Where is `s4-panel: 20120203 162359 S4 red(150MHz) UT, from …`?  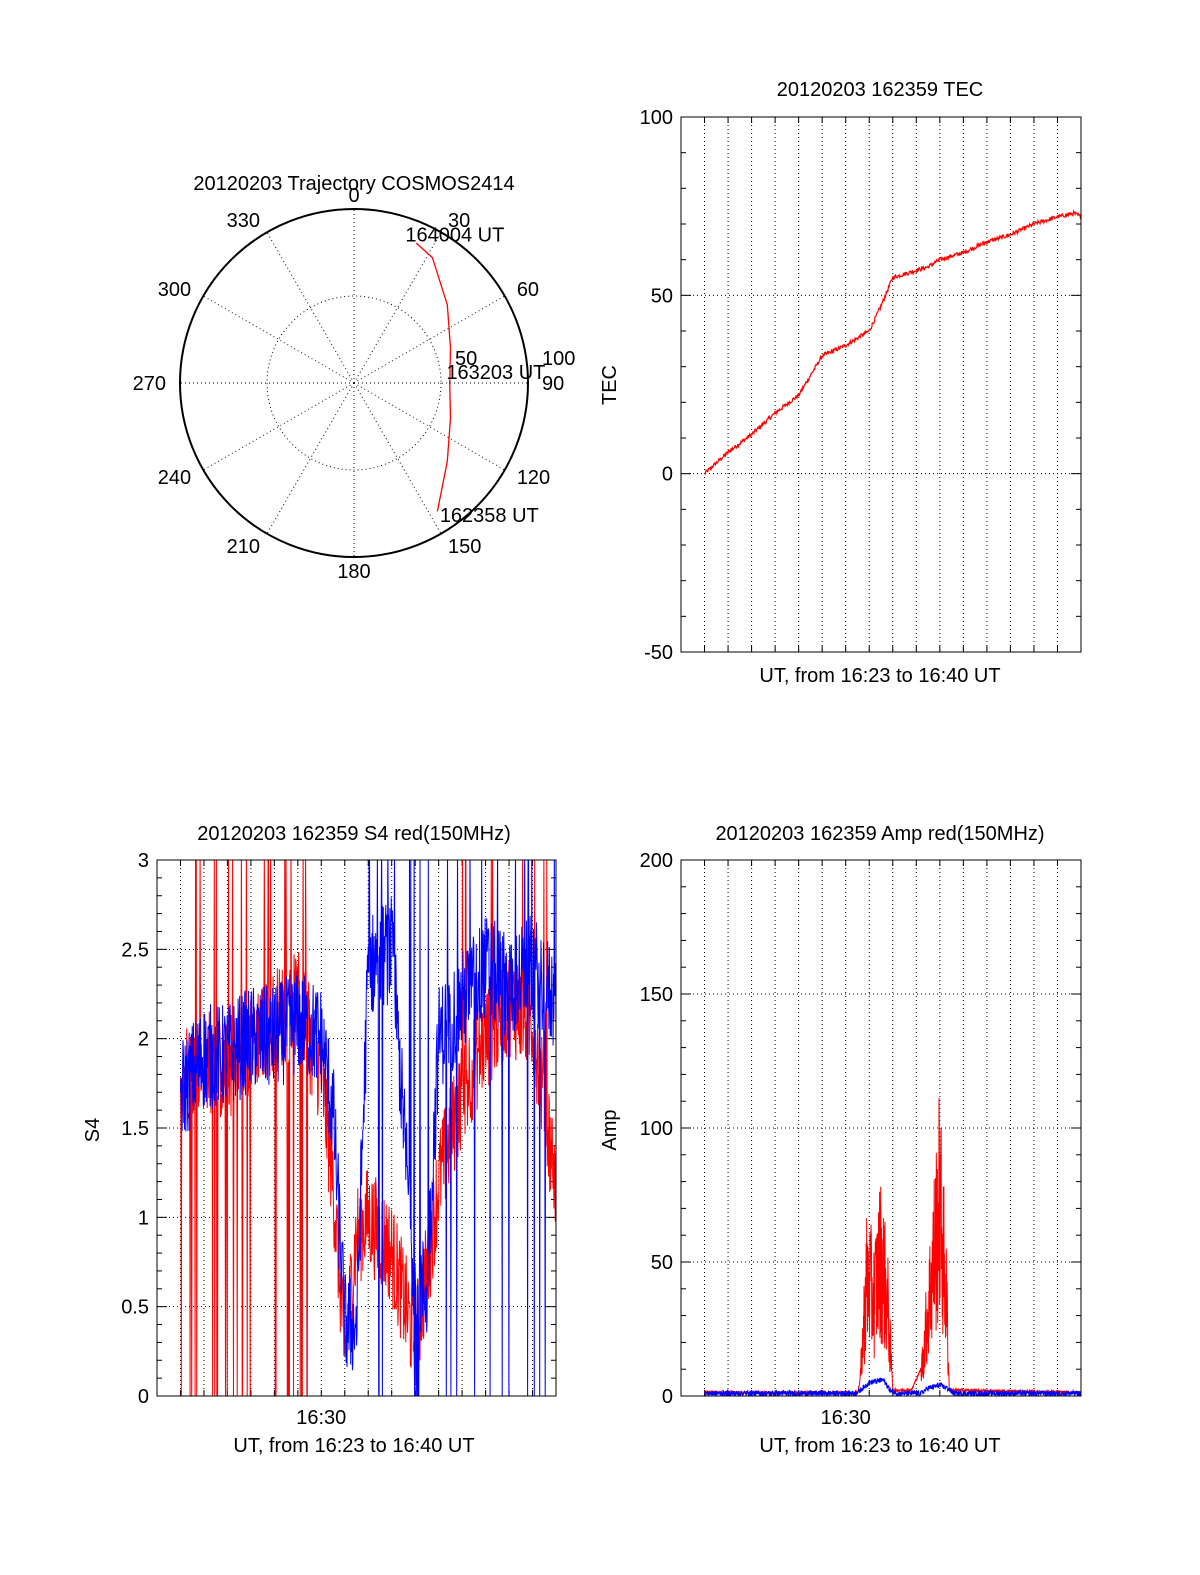 s4-panel: 20120203 162359 S4 red(150MHz) UT, from … is located at coordinates (296, 1140).